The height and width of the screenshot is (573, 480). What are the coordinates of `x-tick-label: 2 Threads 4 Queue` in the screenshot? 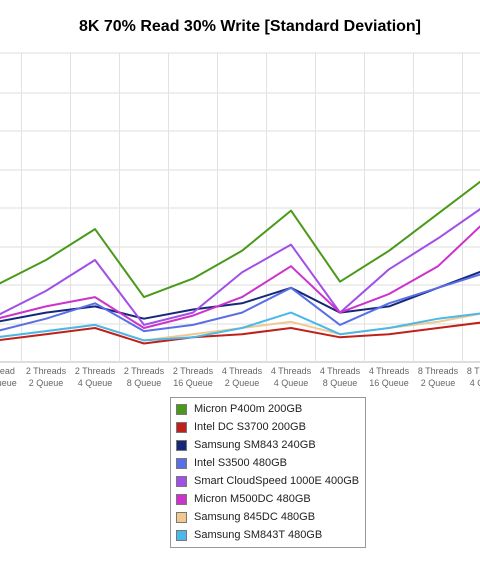 It's located at (95, 377).